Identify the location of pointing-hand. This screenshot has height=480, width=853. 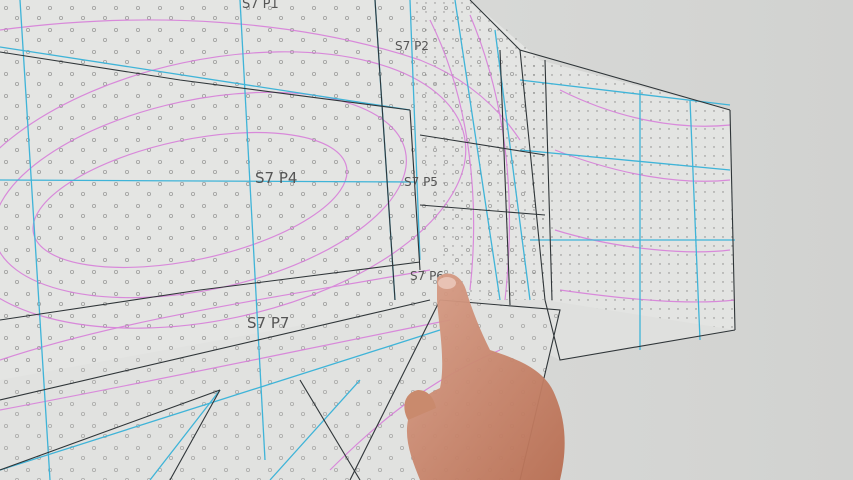
(484, 376).